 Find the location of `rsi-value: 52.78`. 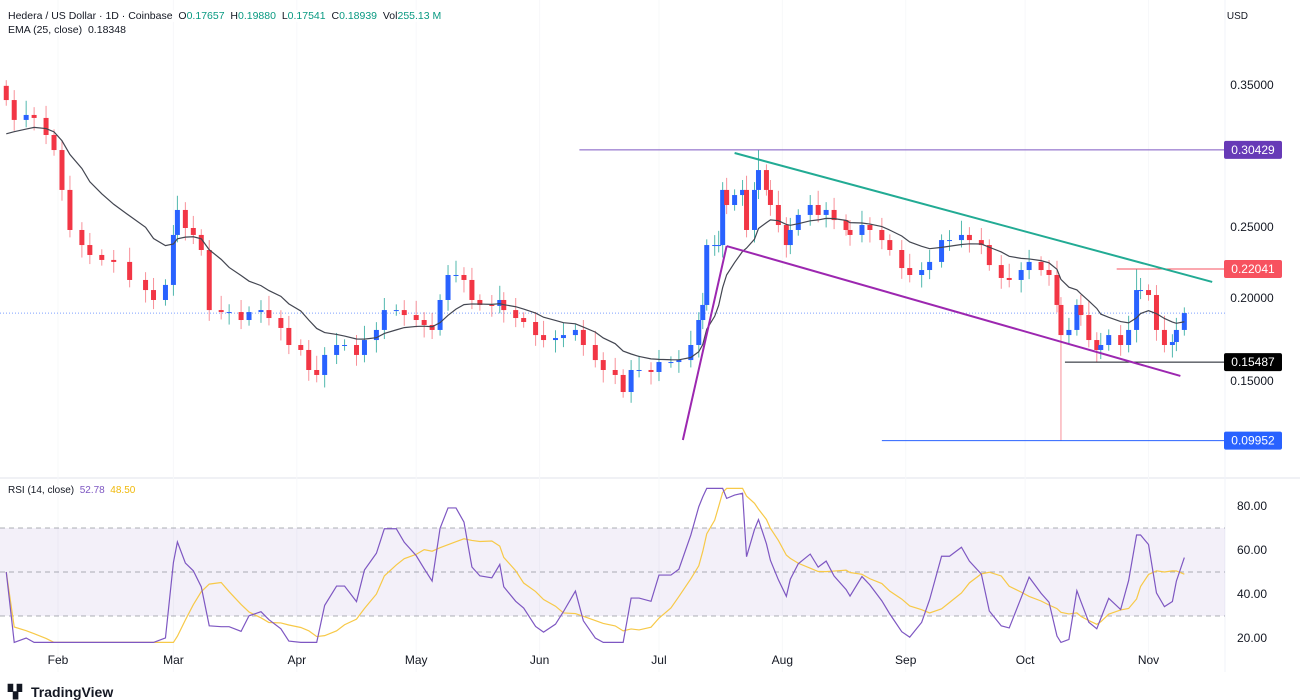

rsi-value: 52.78 is located at coordinates (92, 490).